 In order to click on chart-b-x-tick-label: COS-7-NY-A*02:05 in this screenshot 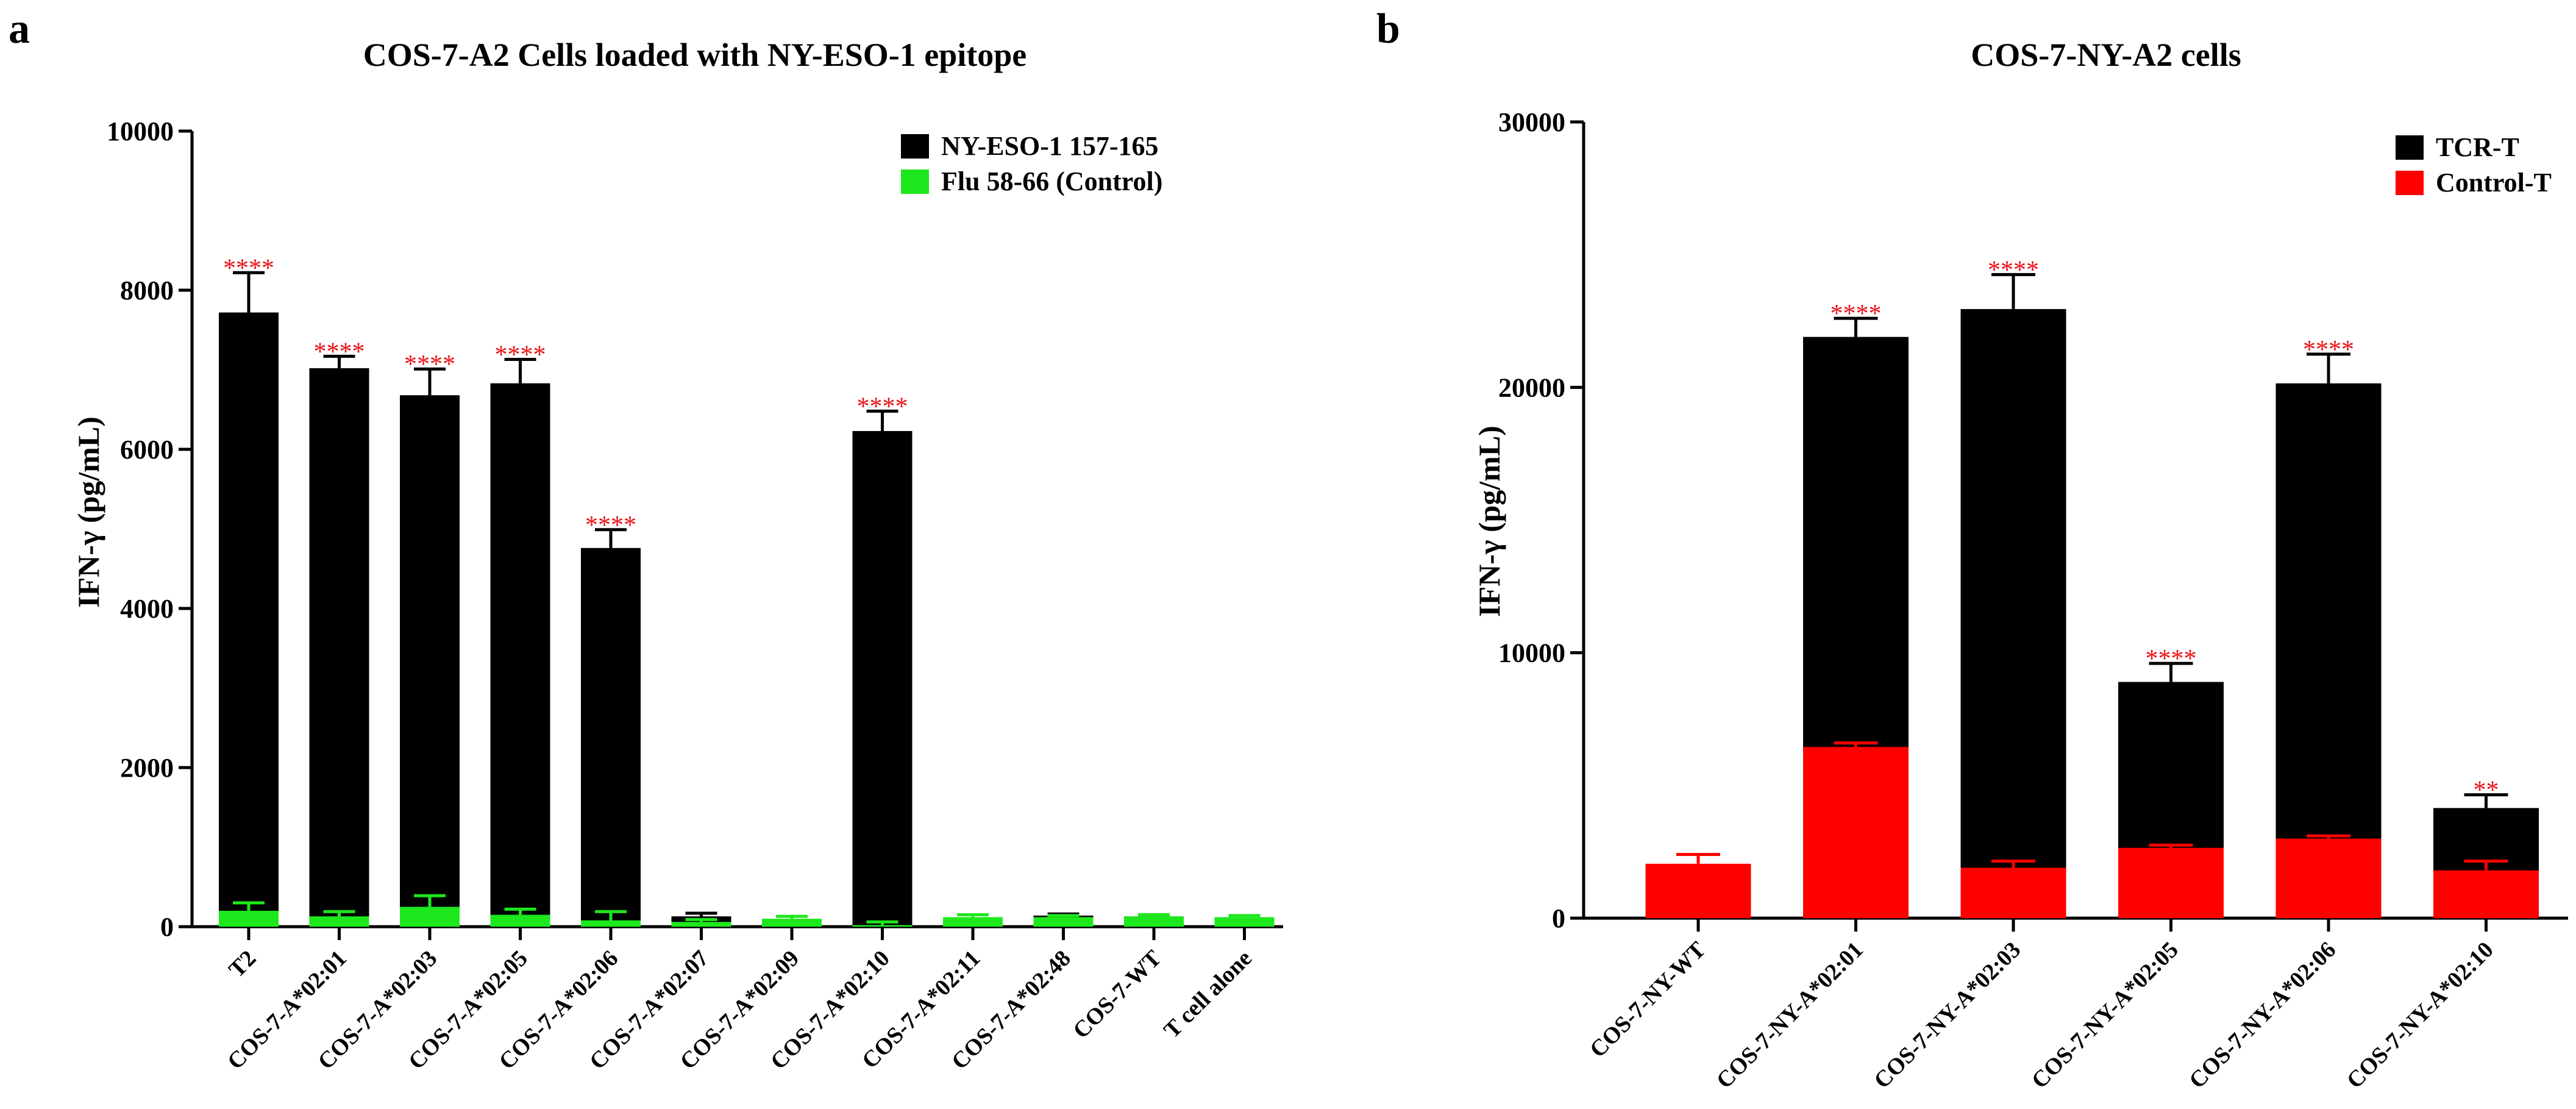, I will do `click(2105, 1015)`.